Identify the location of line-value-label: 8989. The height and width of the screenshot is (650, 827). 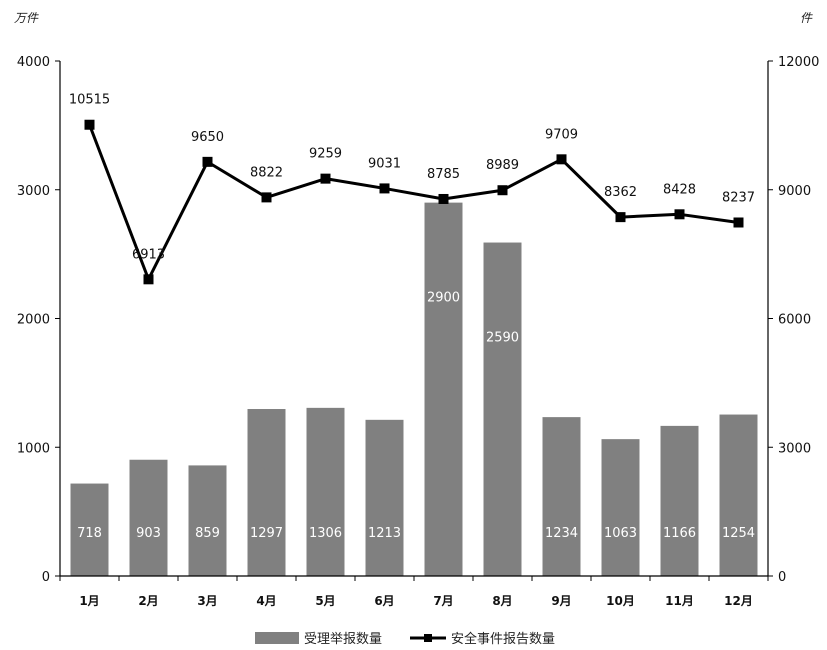
(502, 165).